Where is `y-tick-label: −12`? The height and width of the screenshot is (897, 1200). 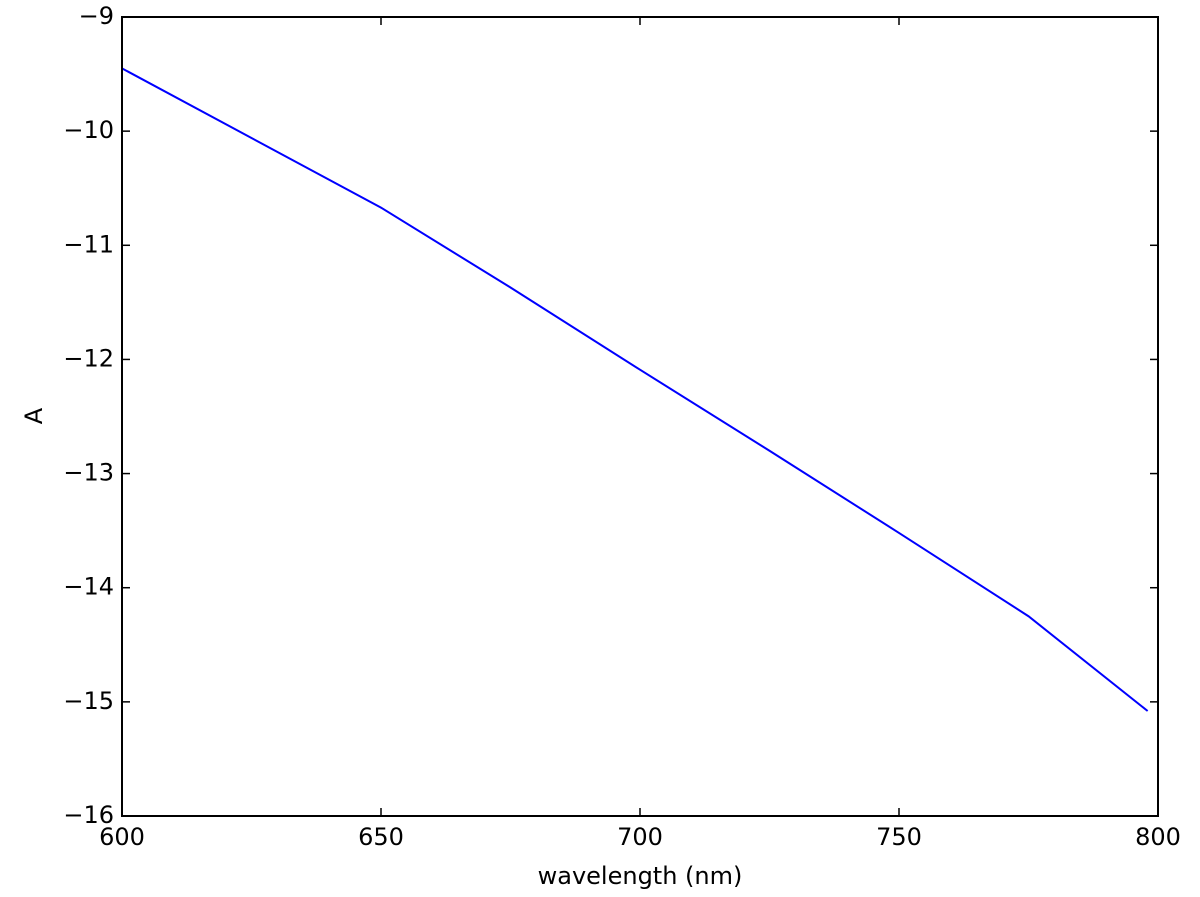
y-tick-label: −12 is located at coordinates (88, 358).